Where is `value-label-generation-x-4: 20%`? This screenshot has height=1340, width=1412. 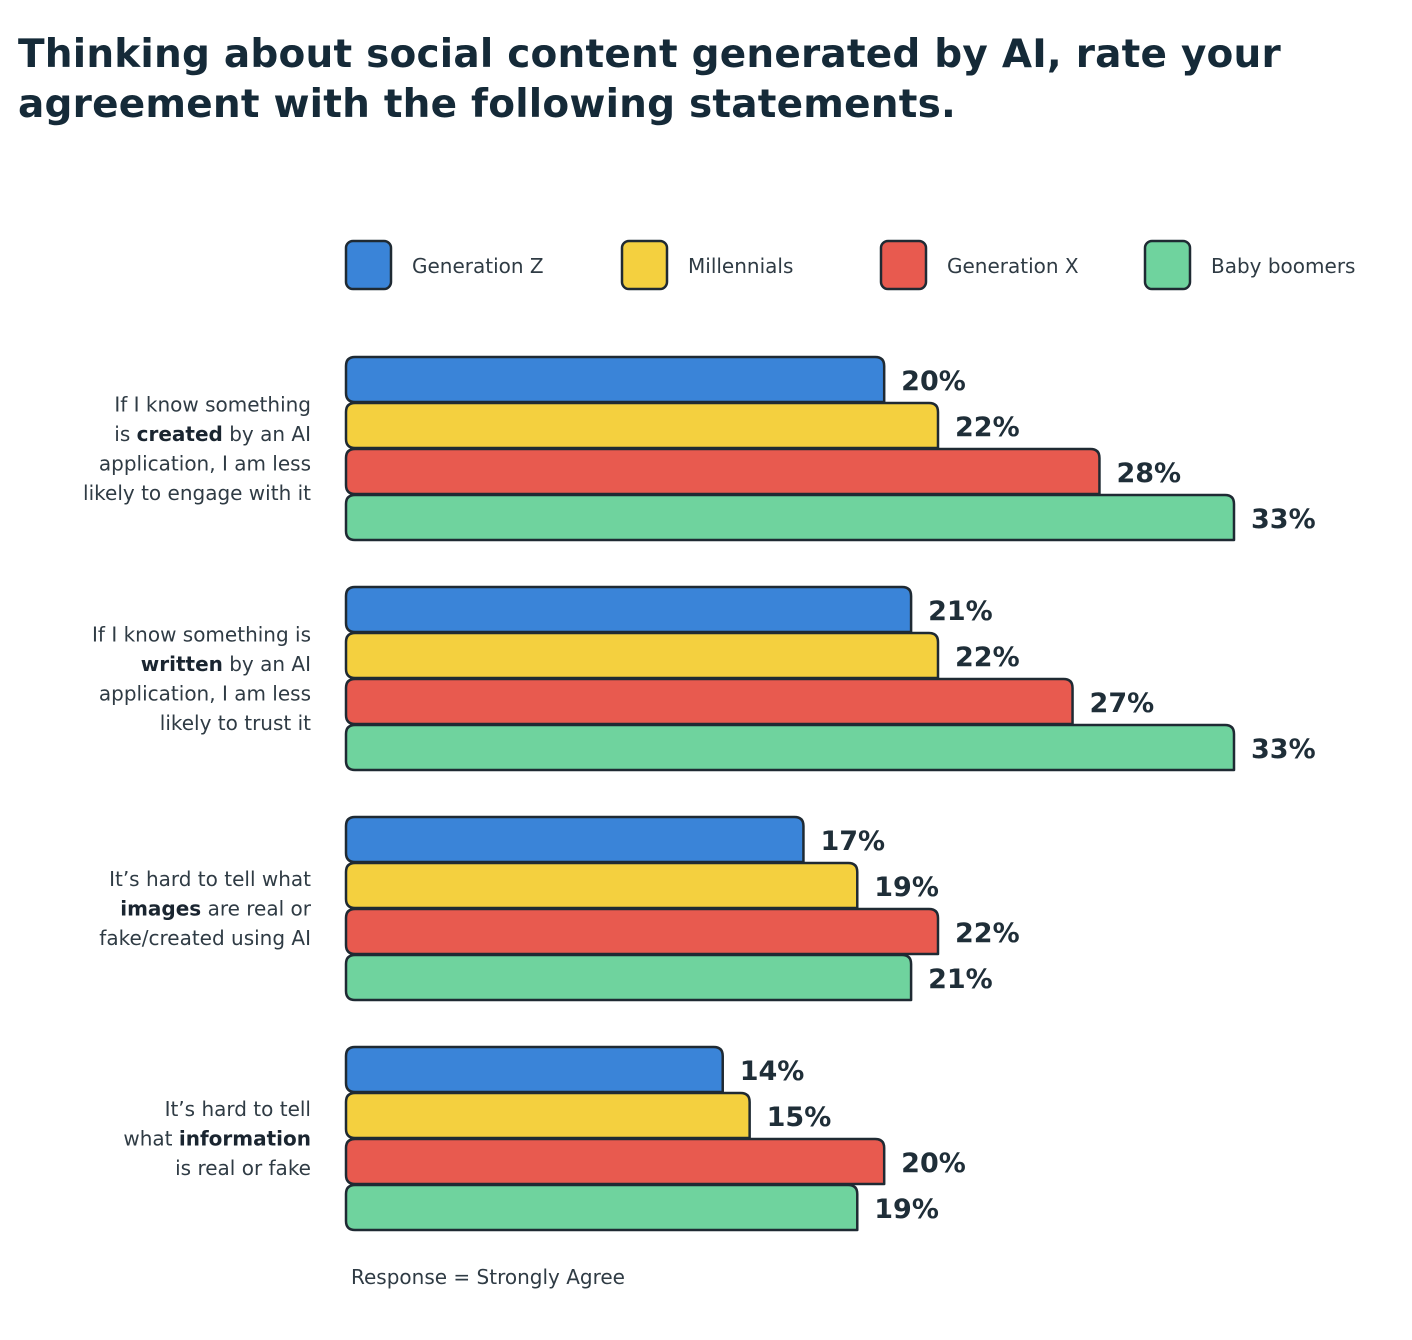 value-label-generation-x-4: 20% is located at coordinates (933, 1163).